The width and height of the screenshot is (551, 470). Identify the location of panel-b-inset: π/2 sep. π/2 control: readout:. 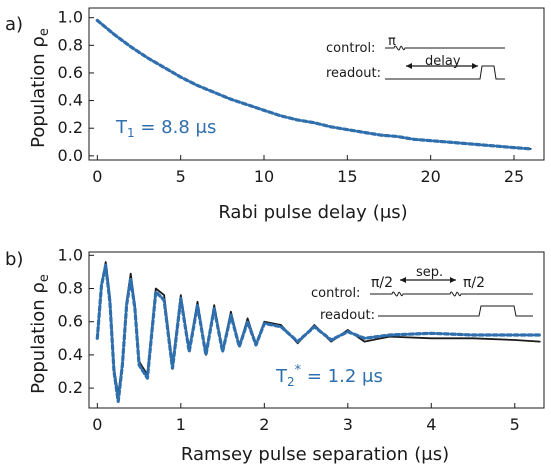
(423, 295).